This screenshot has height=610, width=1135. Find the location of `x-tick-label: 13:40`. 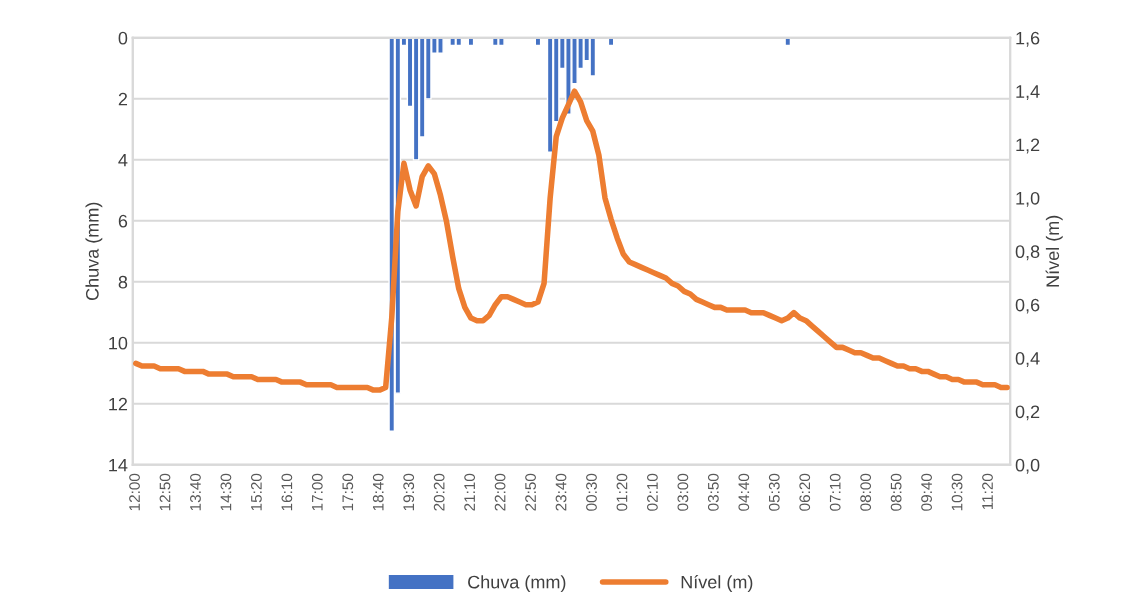

x-tick-label: 13:40 is located at coordinates (195, 492).